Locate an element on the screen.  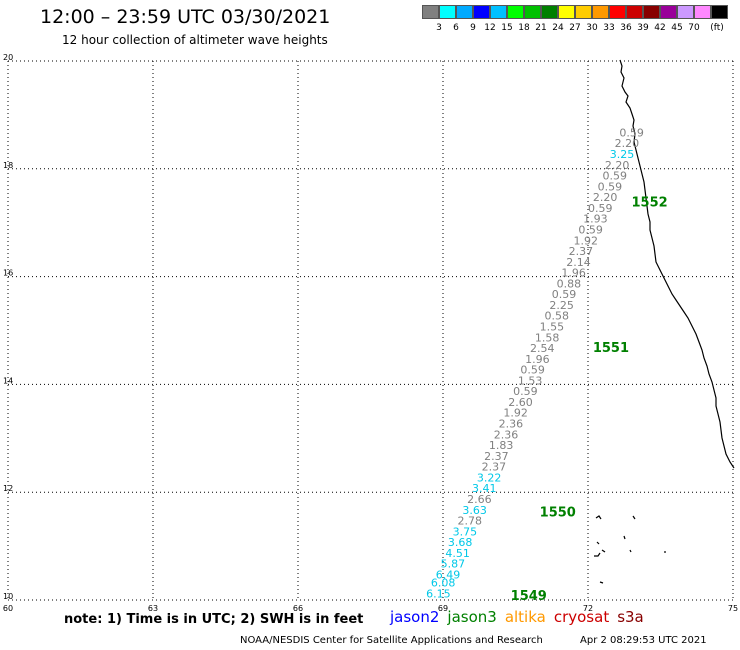
satellite-legend: jason2 jason3 altika cryosat s3a is located at coordinates (521, 617).